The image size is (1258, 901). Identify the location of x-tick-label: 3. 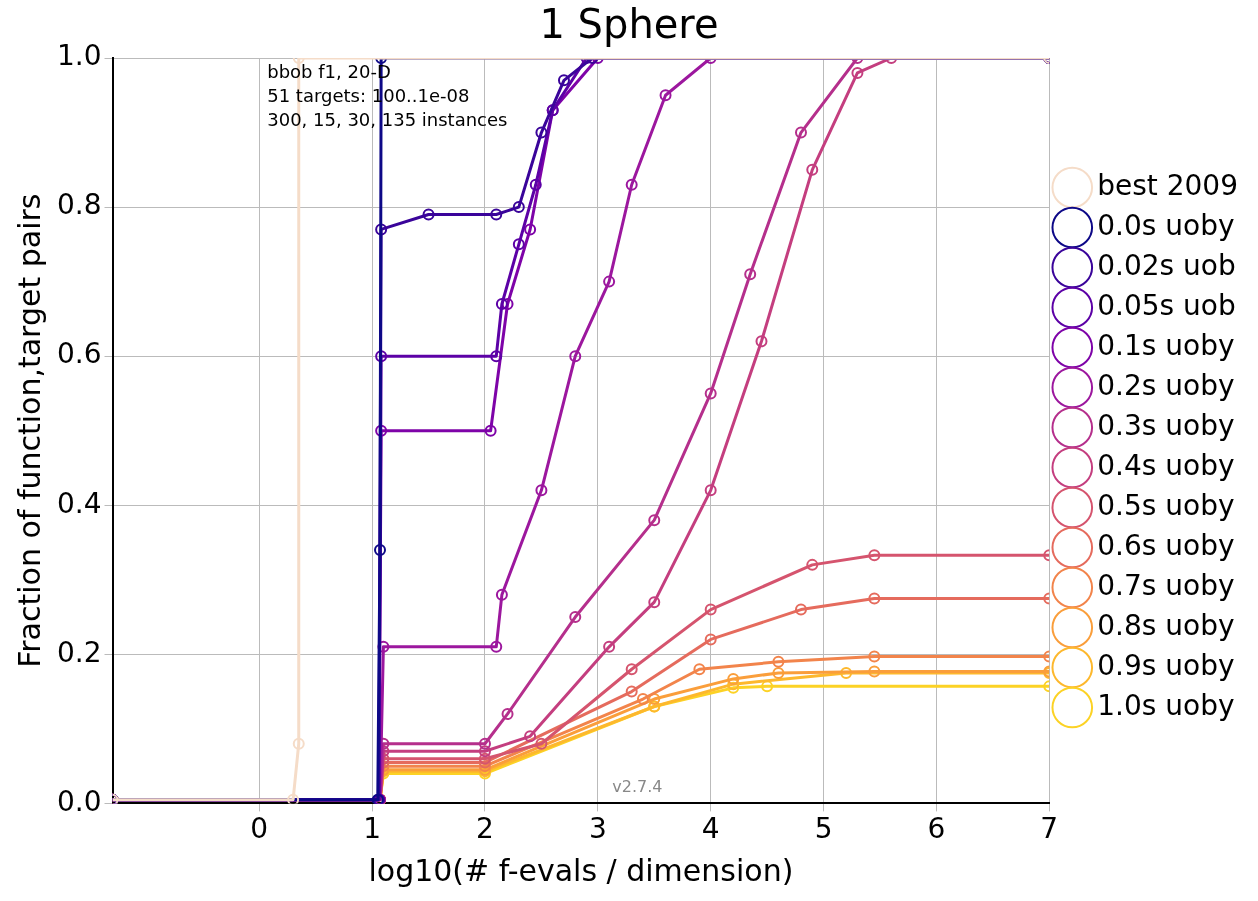
(597, 829).